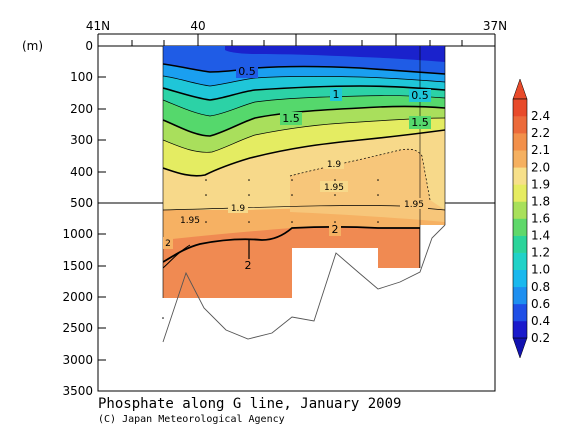 This screenshot has width=570, height=441. What do you see at coordinates (197, 26) in the screenshot?
I see `x-tick-label-40: 40` at bounding box center [197, 26].